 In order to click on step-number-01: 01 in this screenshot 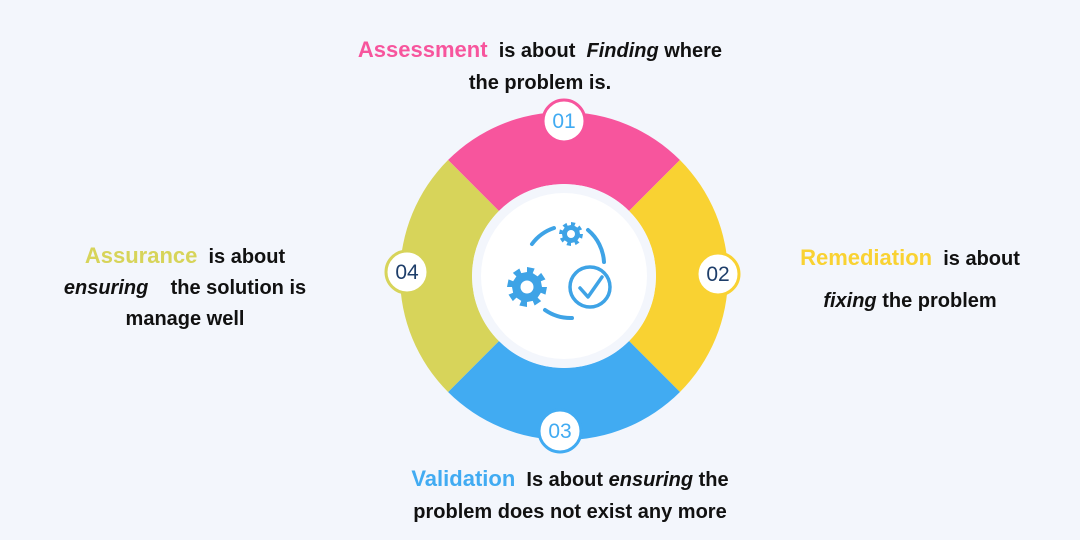, I will do `click(563, 121)`.